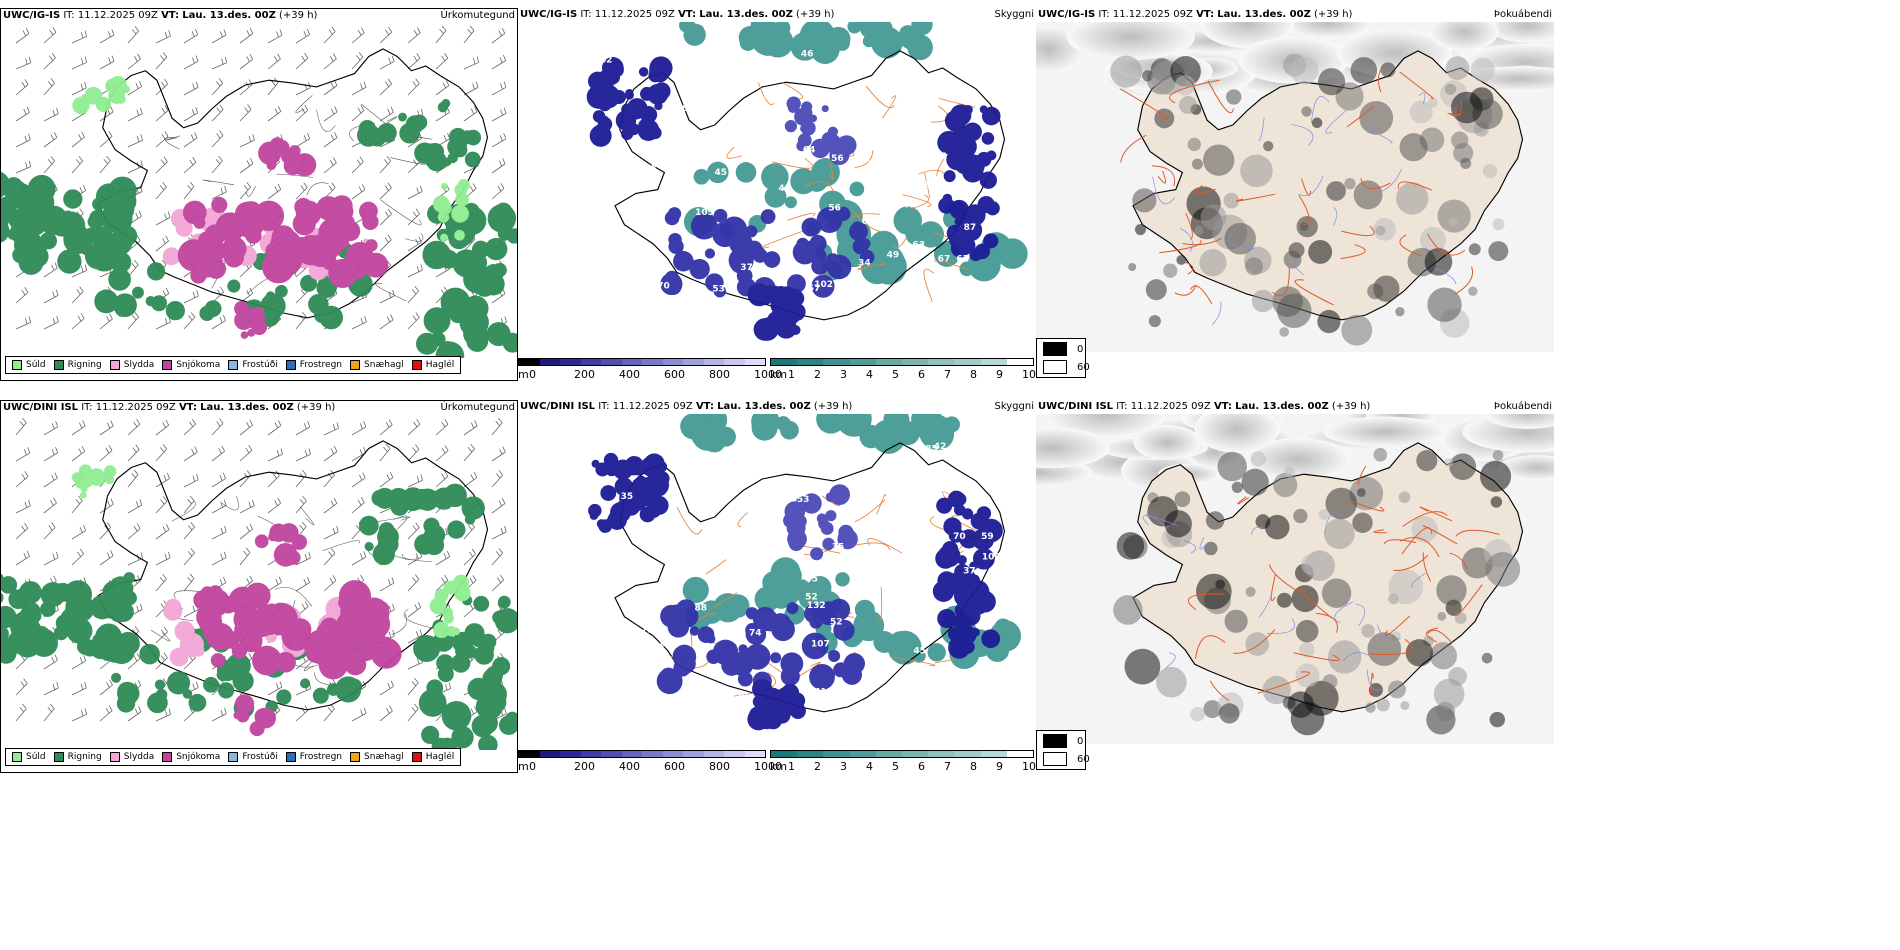 Image resolution: width=1900 pixels, height=950 pixels. Describe the element at coordinates (650, 761) in the screenshot. I see `terrain-colorbar: m 0 200 400 600 800 1000` at that location.